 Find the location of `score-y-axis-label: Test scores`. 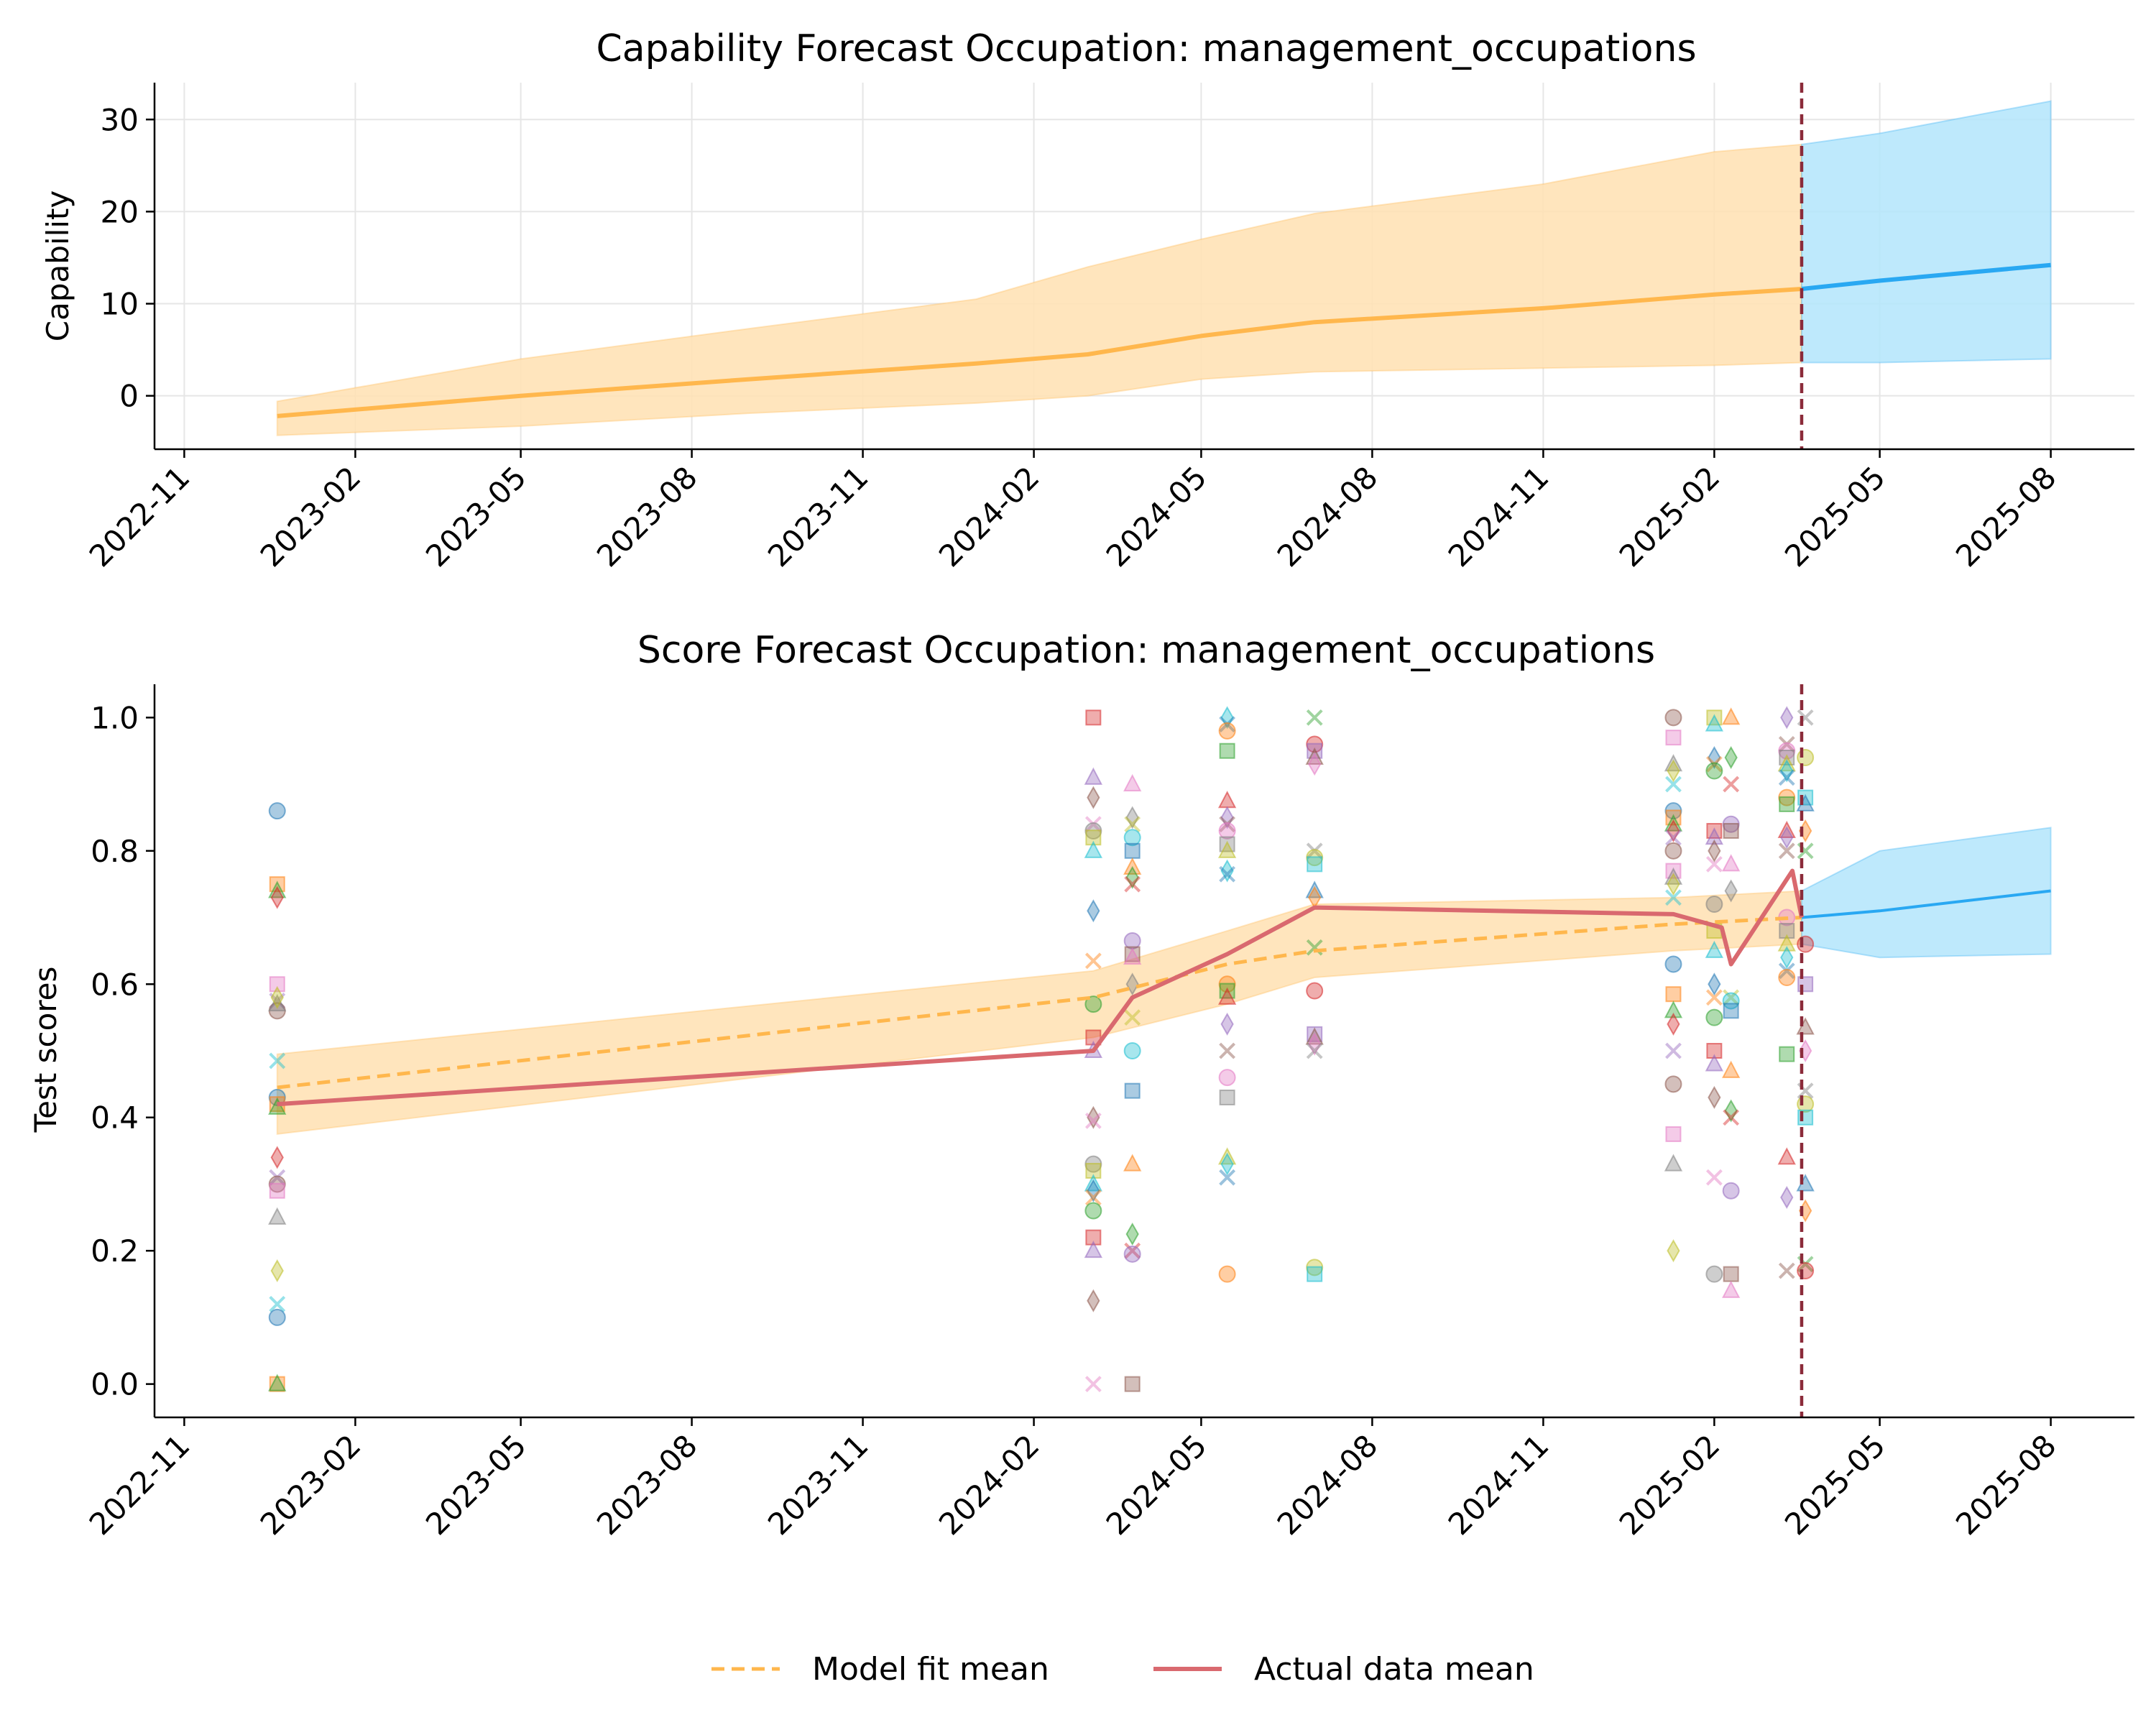

score-y-axis-label: Test scores is located at coordinates (45, 1050).